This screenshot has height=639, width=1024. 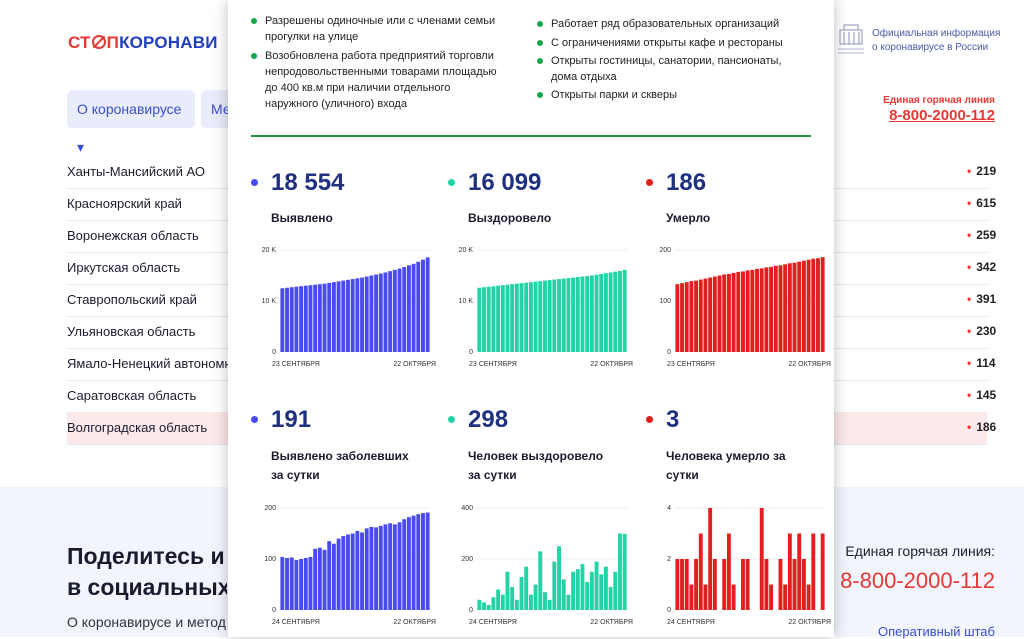 What do you see at coordinates (146, 622) in the screenshot?
I see `share-subtitle: О коронавирусе и метод` at bounding box center [146, 622].